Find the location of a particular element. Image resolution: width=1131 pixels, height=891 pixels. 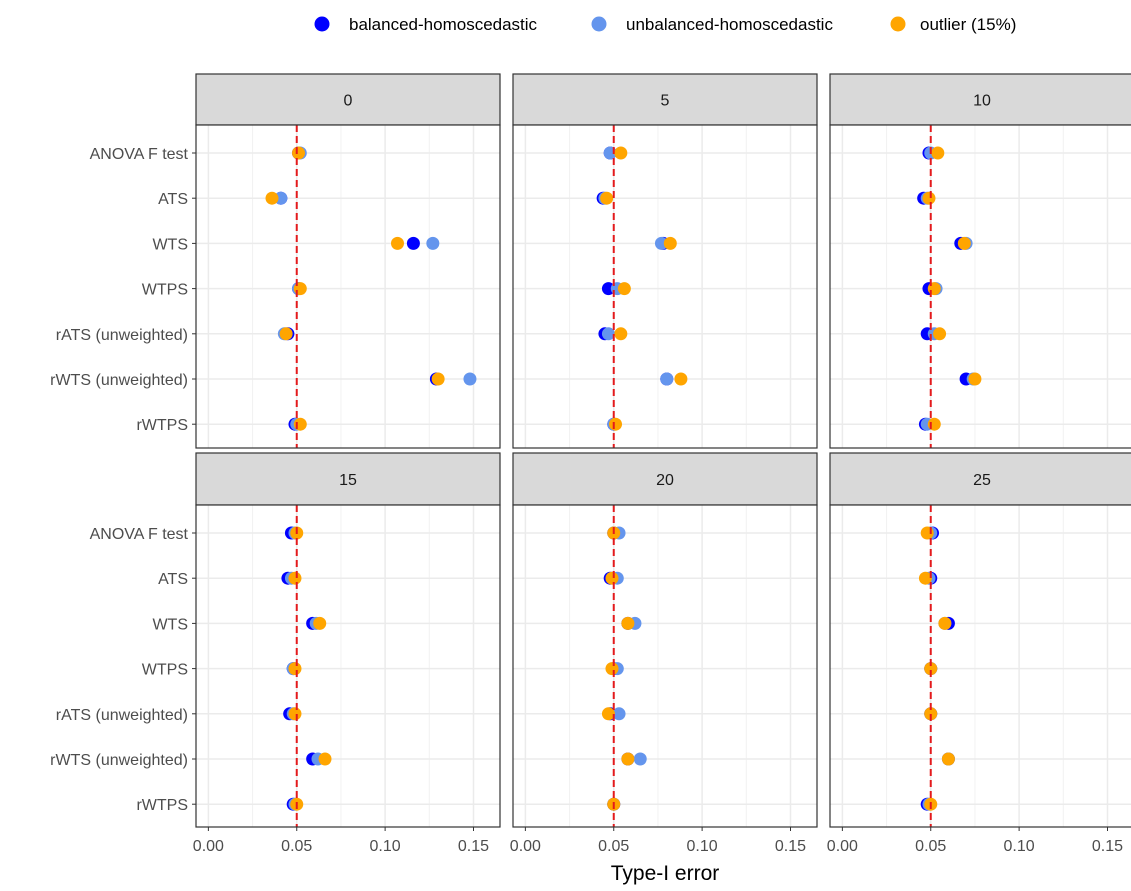

facet-strip-label: 15 is located at coordinates (348, 480).